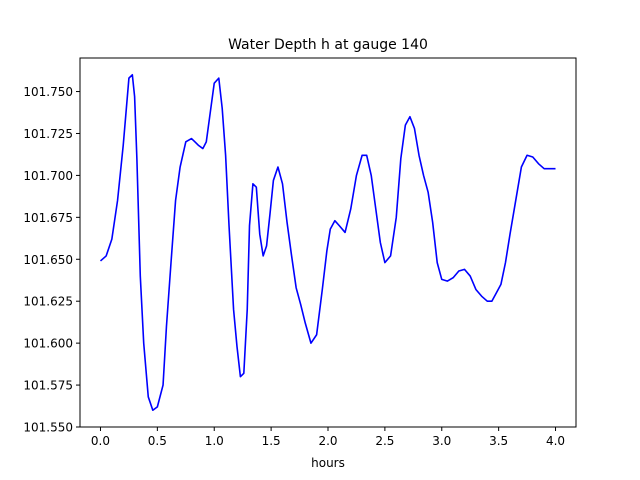 The image size is (640, 480). Describe the element at coordinates (48, 428) in the screenshot. I see `y-tick-label: 101.550` at that location.